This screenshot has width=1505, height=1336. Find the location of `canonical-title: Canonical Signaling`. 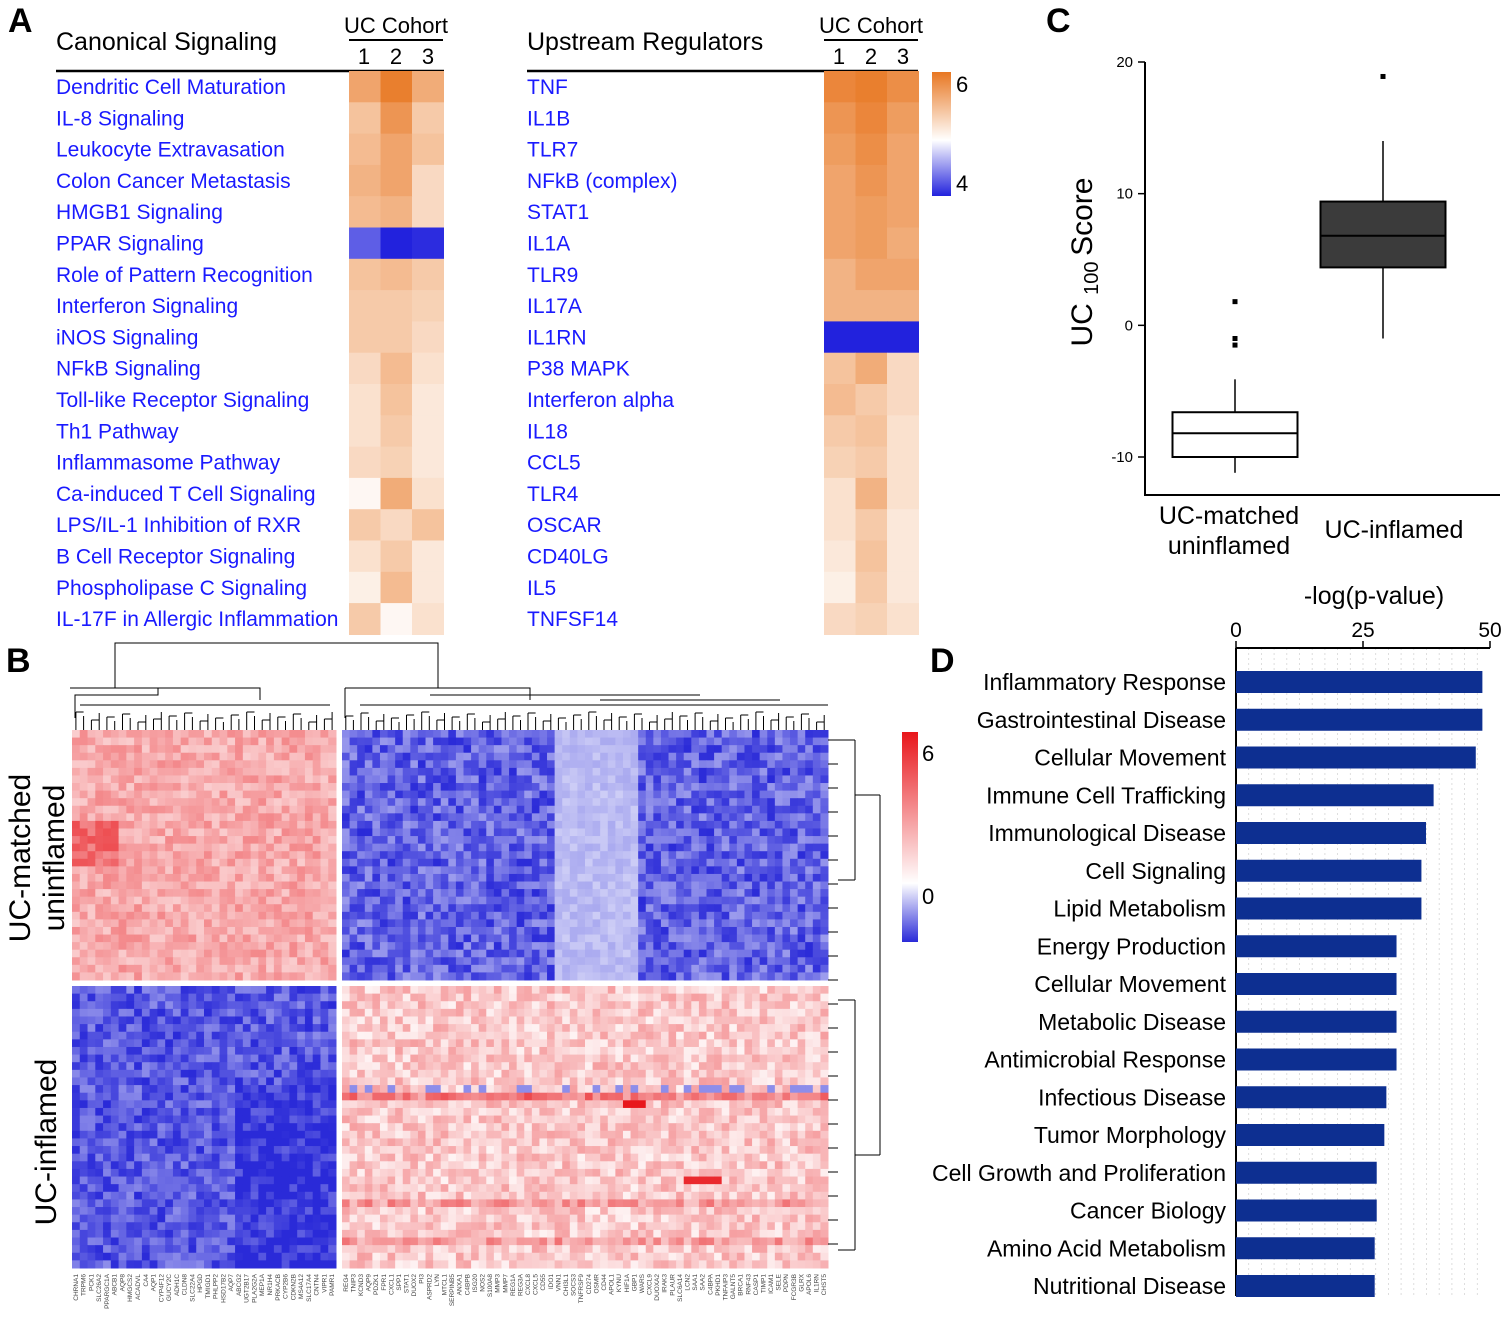

canonical-title: Canonical Signaling is located at coordinates (166, 42).